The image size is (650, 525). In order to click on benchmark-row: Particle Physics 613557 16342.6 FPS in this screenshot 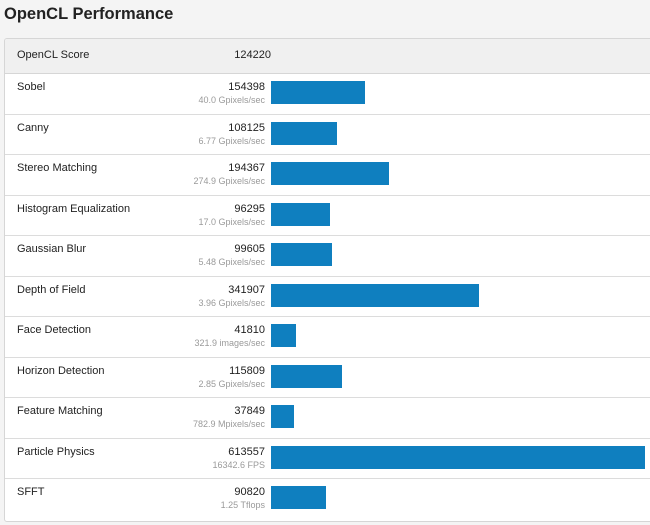, I will do `click(327, 459)`.